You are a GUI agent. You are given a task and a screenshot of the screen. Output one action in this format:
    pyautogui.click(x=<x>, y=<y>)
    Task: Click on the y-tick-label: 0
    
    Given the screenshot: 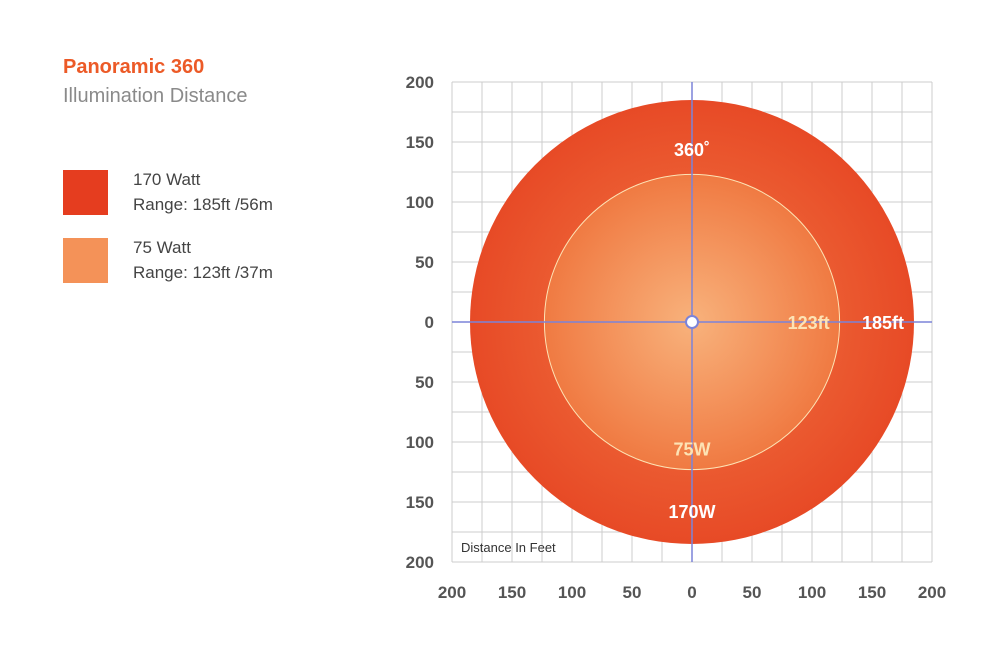 What is the action you would take?
    pyautogui.click(x=429, y=322)
    